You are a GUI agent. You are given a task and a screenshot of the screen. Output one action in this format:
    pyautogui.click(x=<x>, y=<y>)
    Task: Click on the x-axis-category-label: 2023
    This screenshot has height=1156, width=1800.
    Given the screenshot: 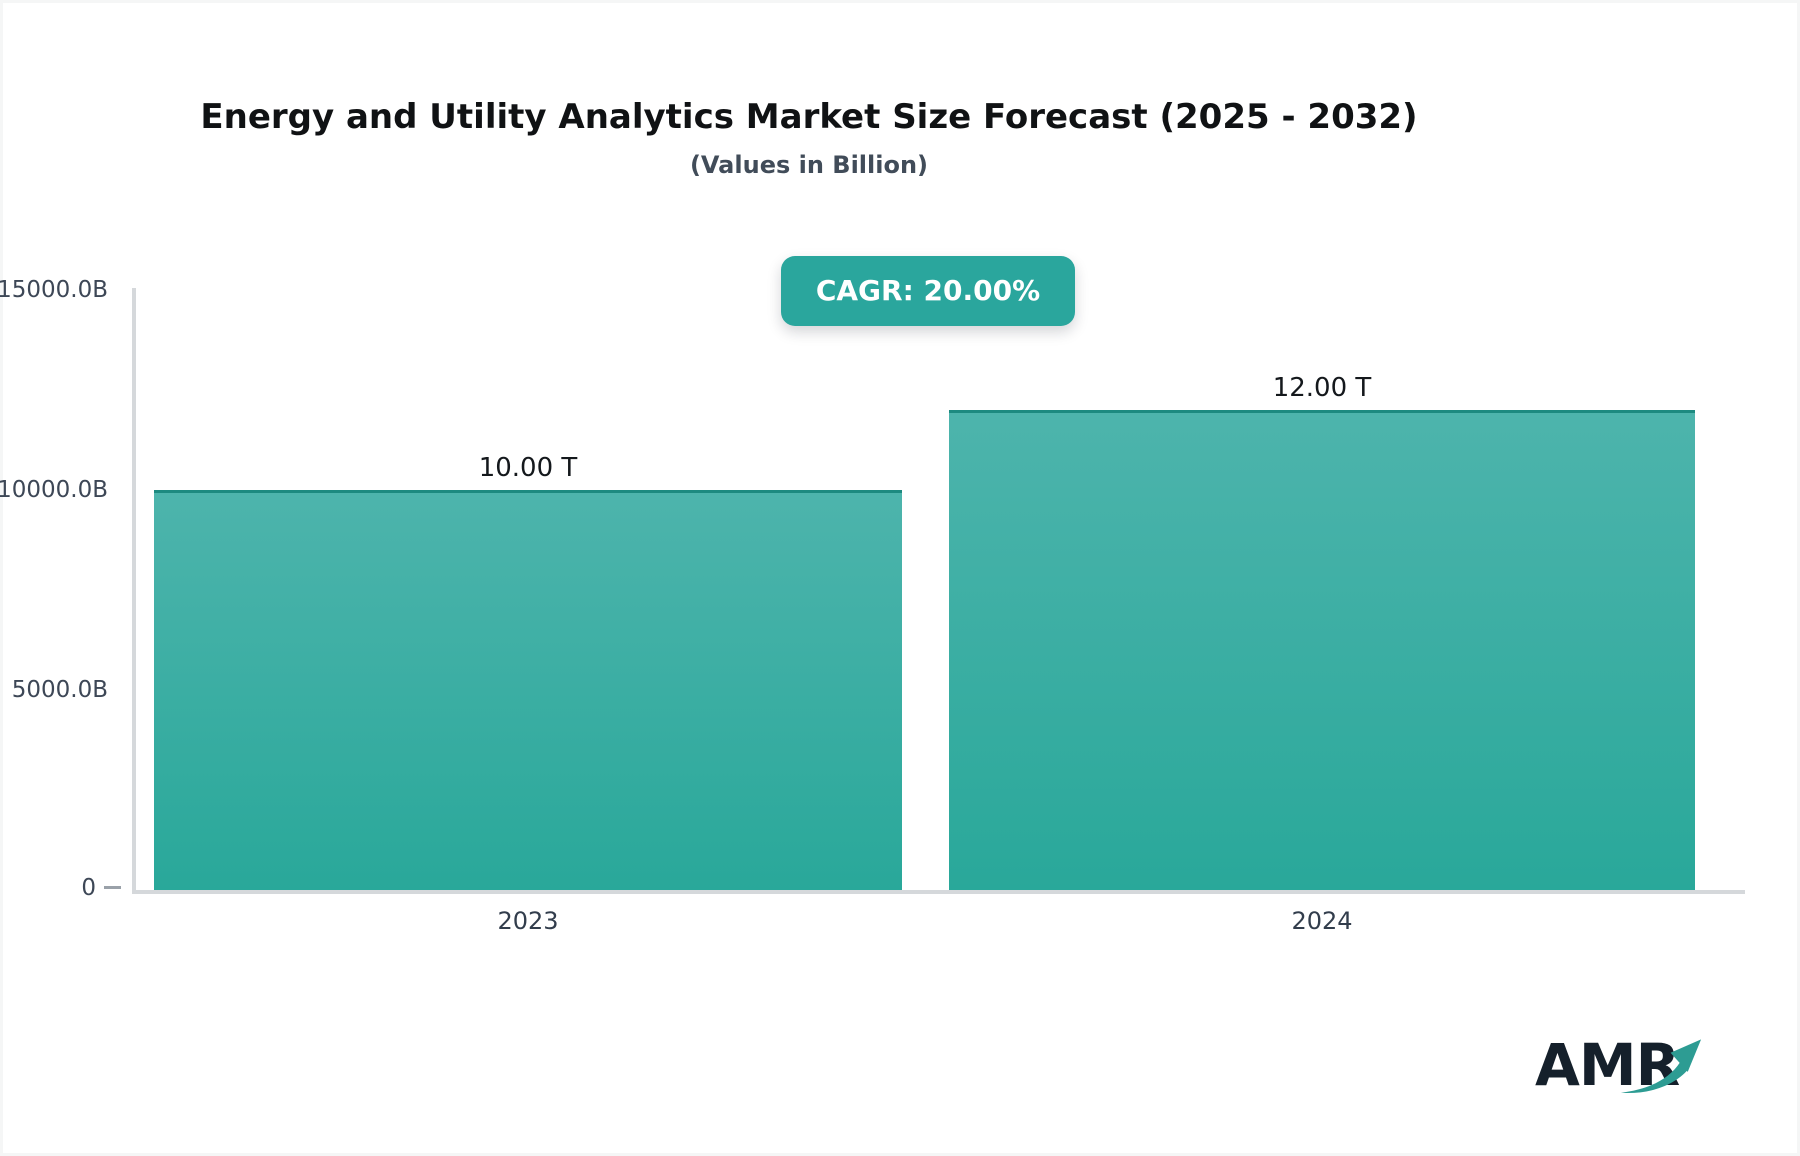 What is the action you would take?
    pyautogui.click(x=528, y=921)
    